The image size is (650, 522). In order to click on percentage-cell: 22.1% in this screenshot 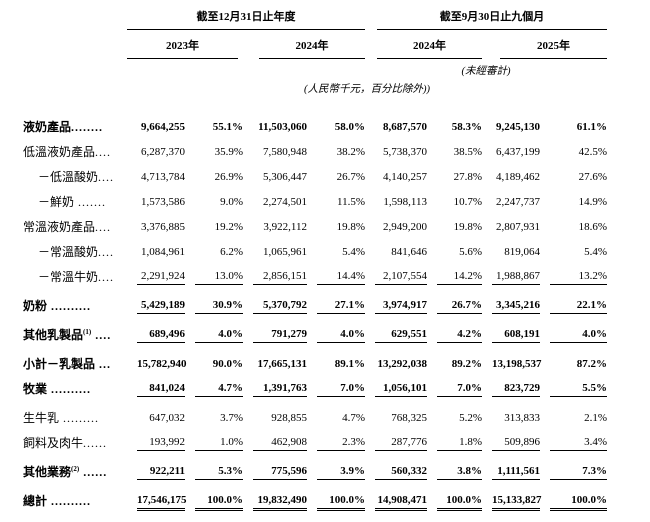, I will do `click(573, 299)`.